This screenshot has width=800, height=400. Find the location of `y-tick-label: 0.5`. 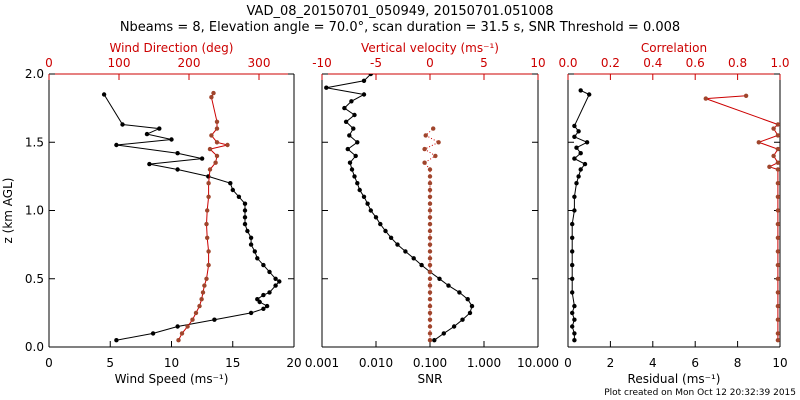

y-tick-label: 0.5 is located at coordinates (34, 279).